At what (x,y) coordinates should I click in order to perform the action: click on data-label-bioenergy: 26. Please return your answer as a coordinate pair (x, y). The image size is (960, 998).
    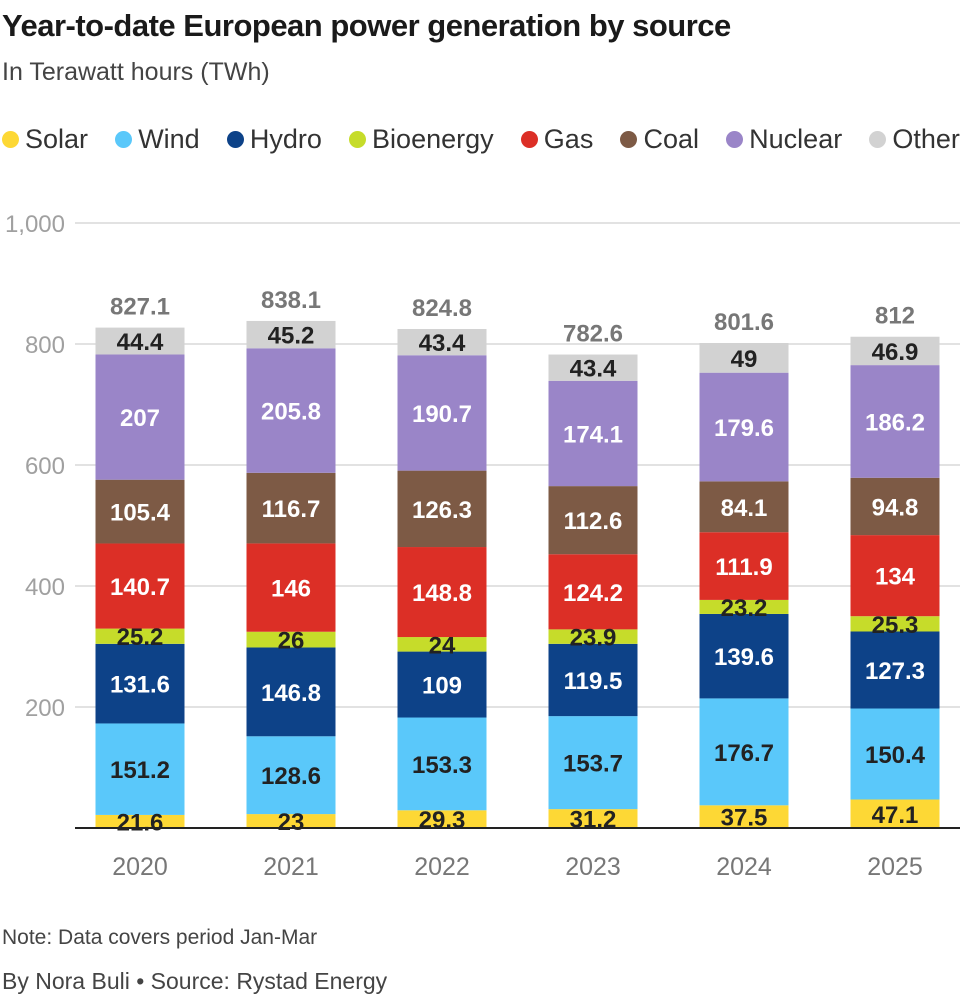
    Looking at the image, I should click on (291, 641).